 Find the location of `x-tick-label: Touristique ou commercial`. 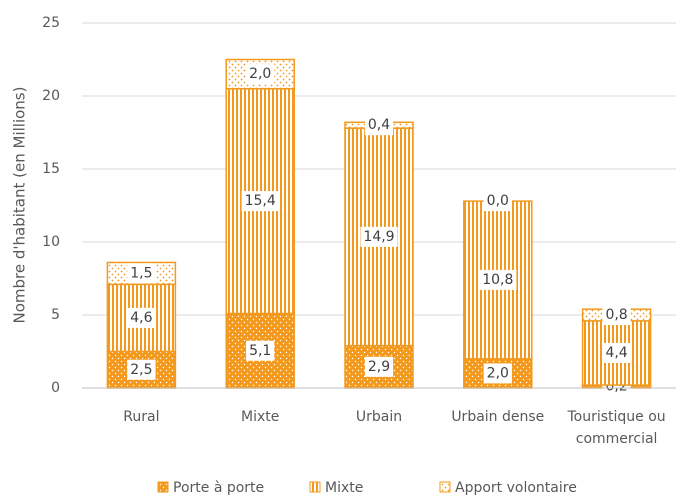

x-tick-label: Touristique ou commercial is located at coordinates (616, 428).